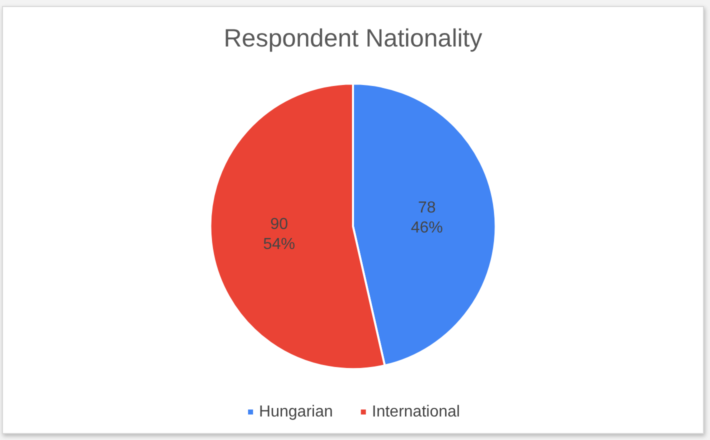  Describe the element at coordinates (279, 235) in the screenshot. I see `data-label: 90 54%` at that location.